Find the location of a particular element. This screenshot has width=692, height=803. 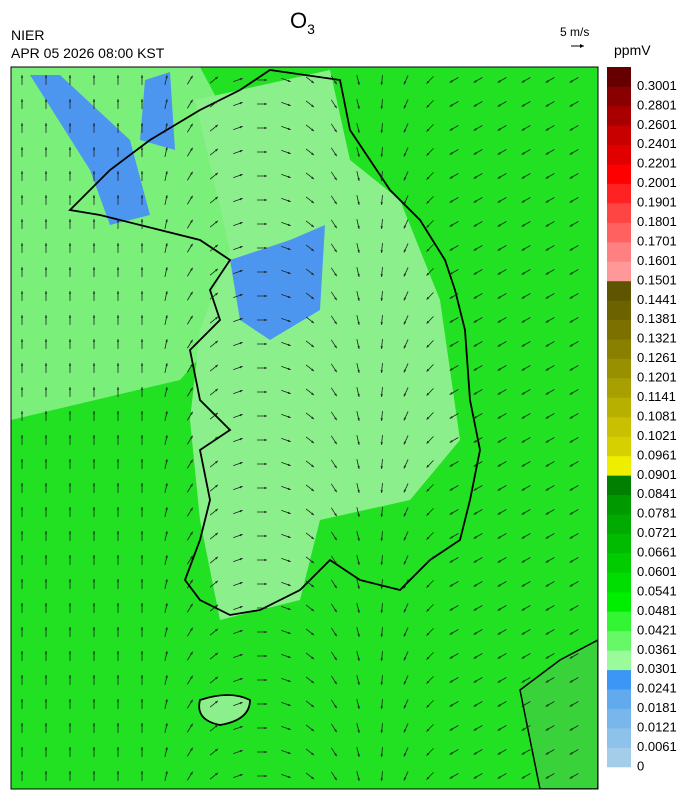

colorbar-label: 0.2601 is located at coordinates (657, 124).